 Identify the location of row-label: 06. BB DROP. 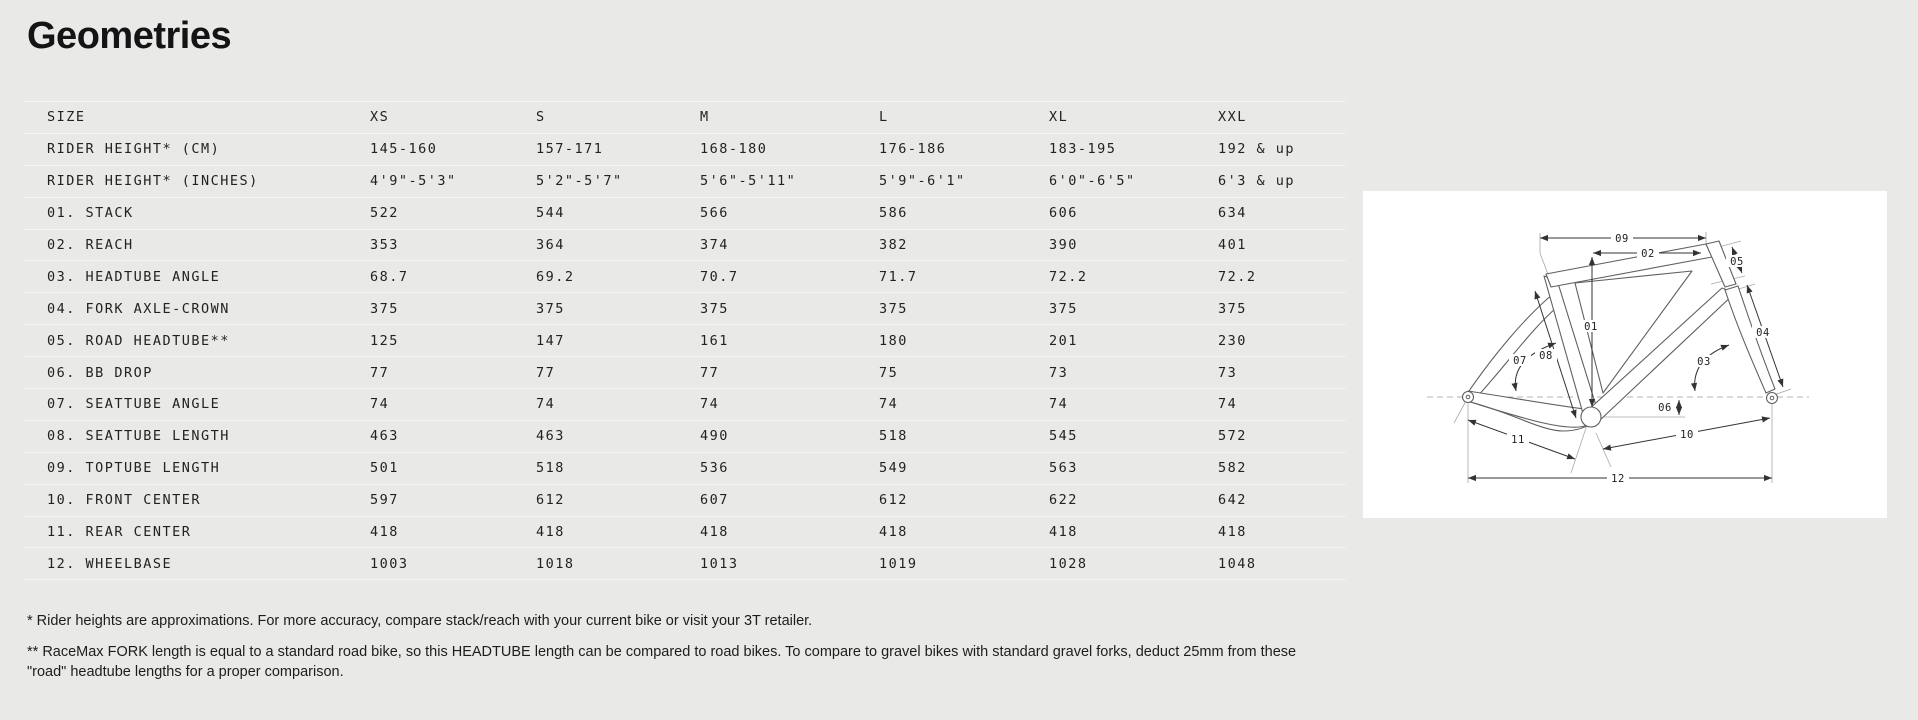
(197, 372).